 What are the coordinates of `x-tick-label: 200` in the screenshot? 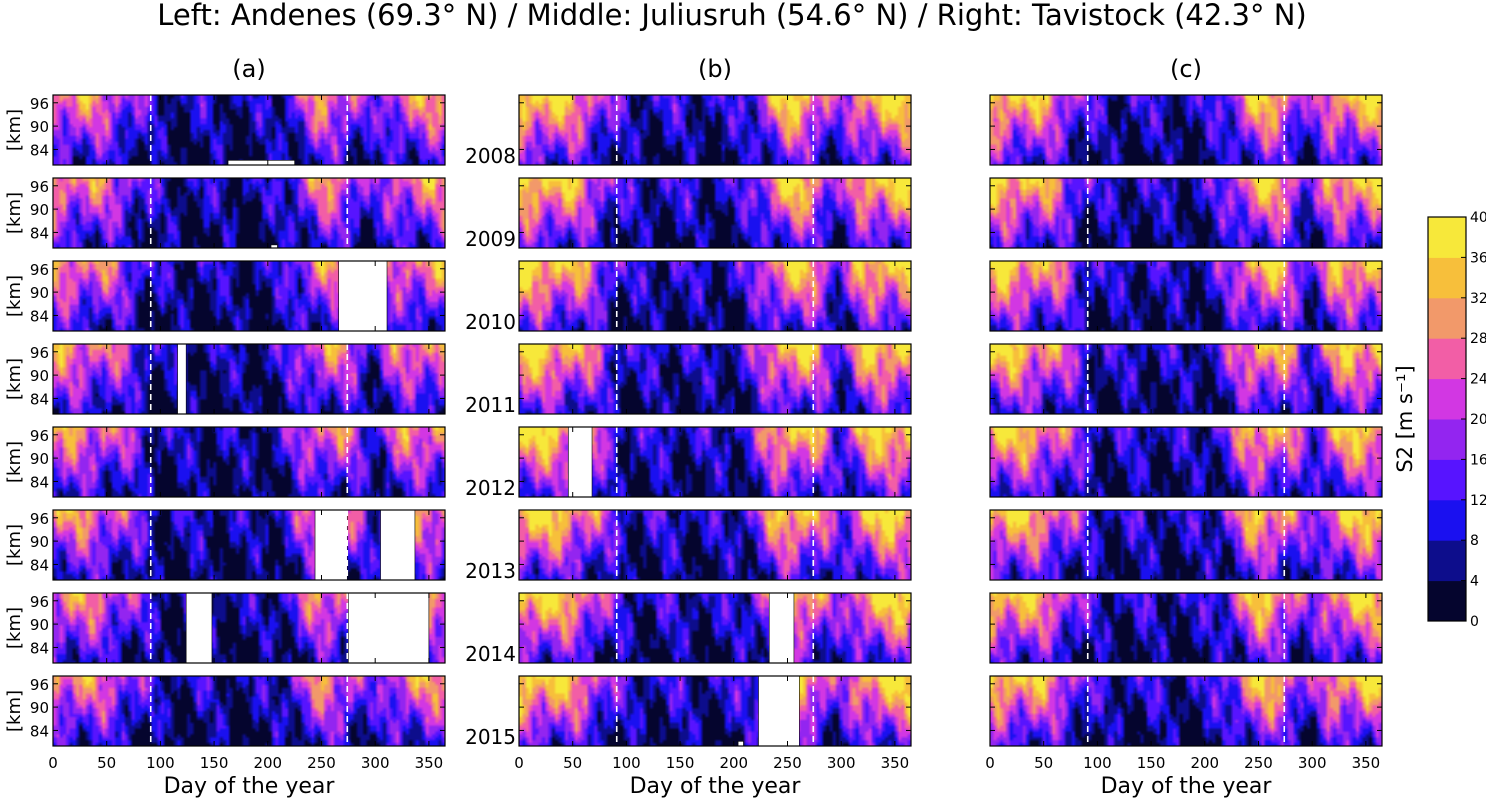 It's located at (267, 763).